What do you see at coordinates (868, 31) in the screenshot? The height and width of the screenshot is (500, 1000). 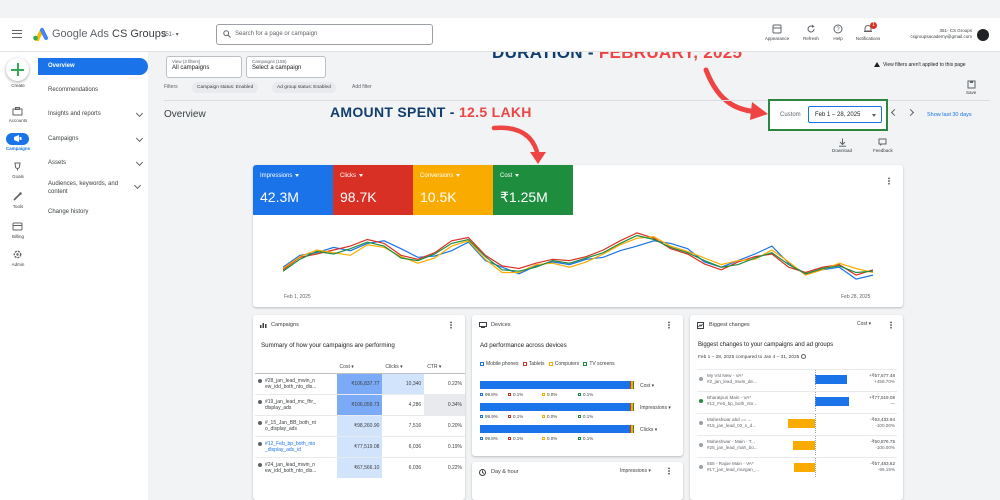 I see `notifications-button: 1 Notifications` at bounding box center [868, 31].